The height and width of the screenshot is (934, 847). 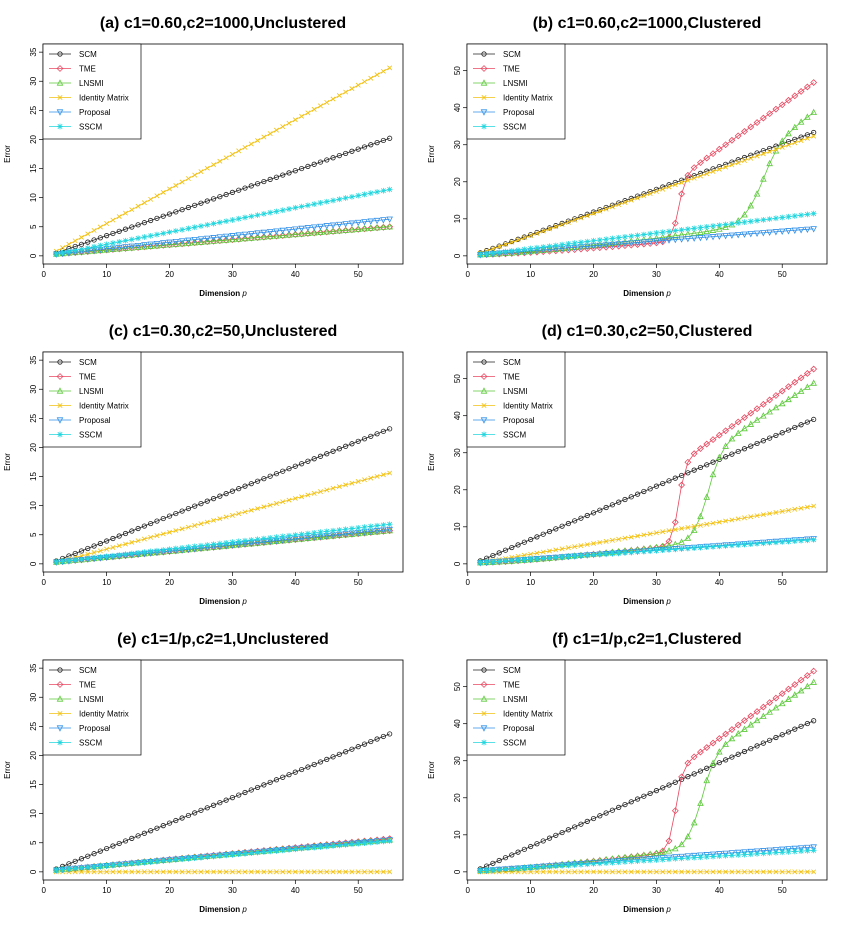 What do you see at coordinates (92, 707) in the screenshot?
I see `legend-box` at bounding box center [92, 707].